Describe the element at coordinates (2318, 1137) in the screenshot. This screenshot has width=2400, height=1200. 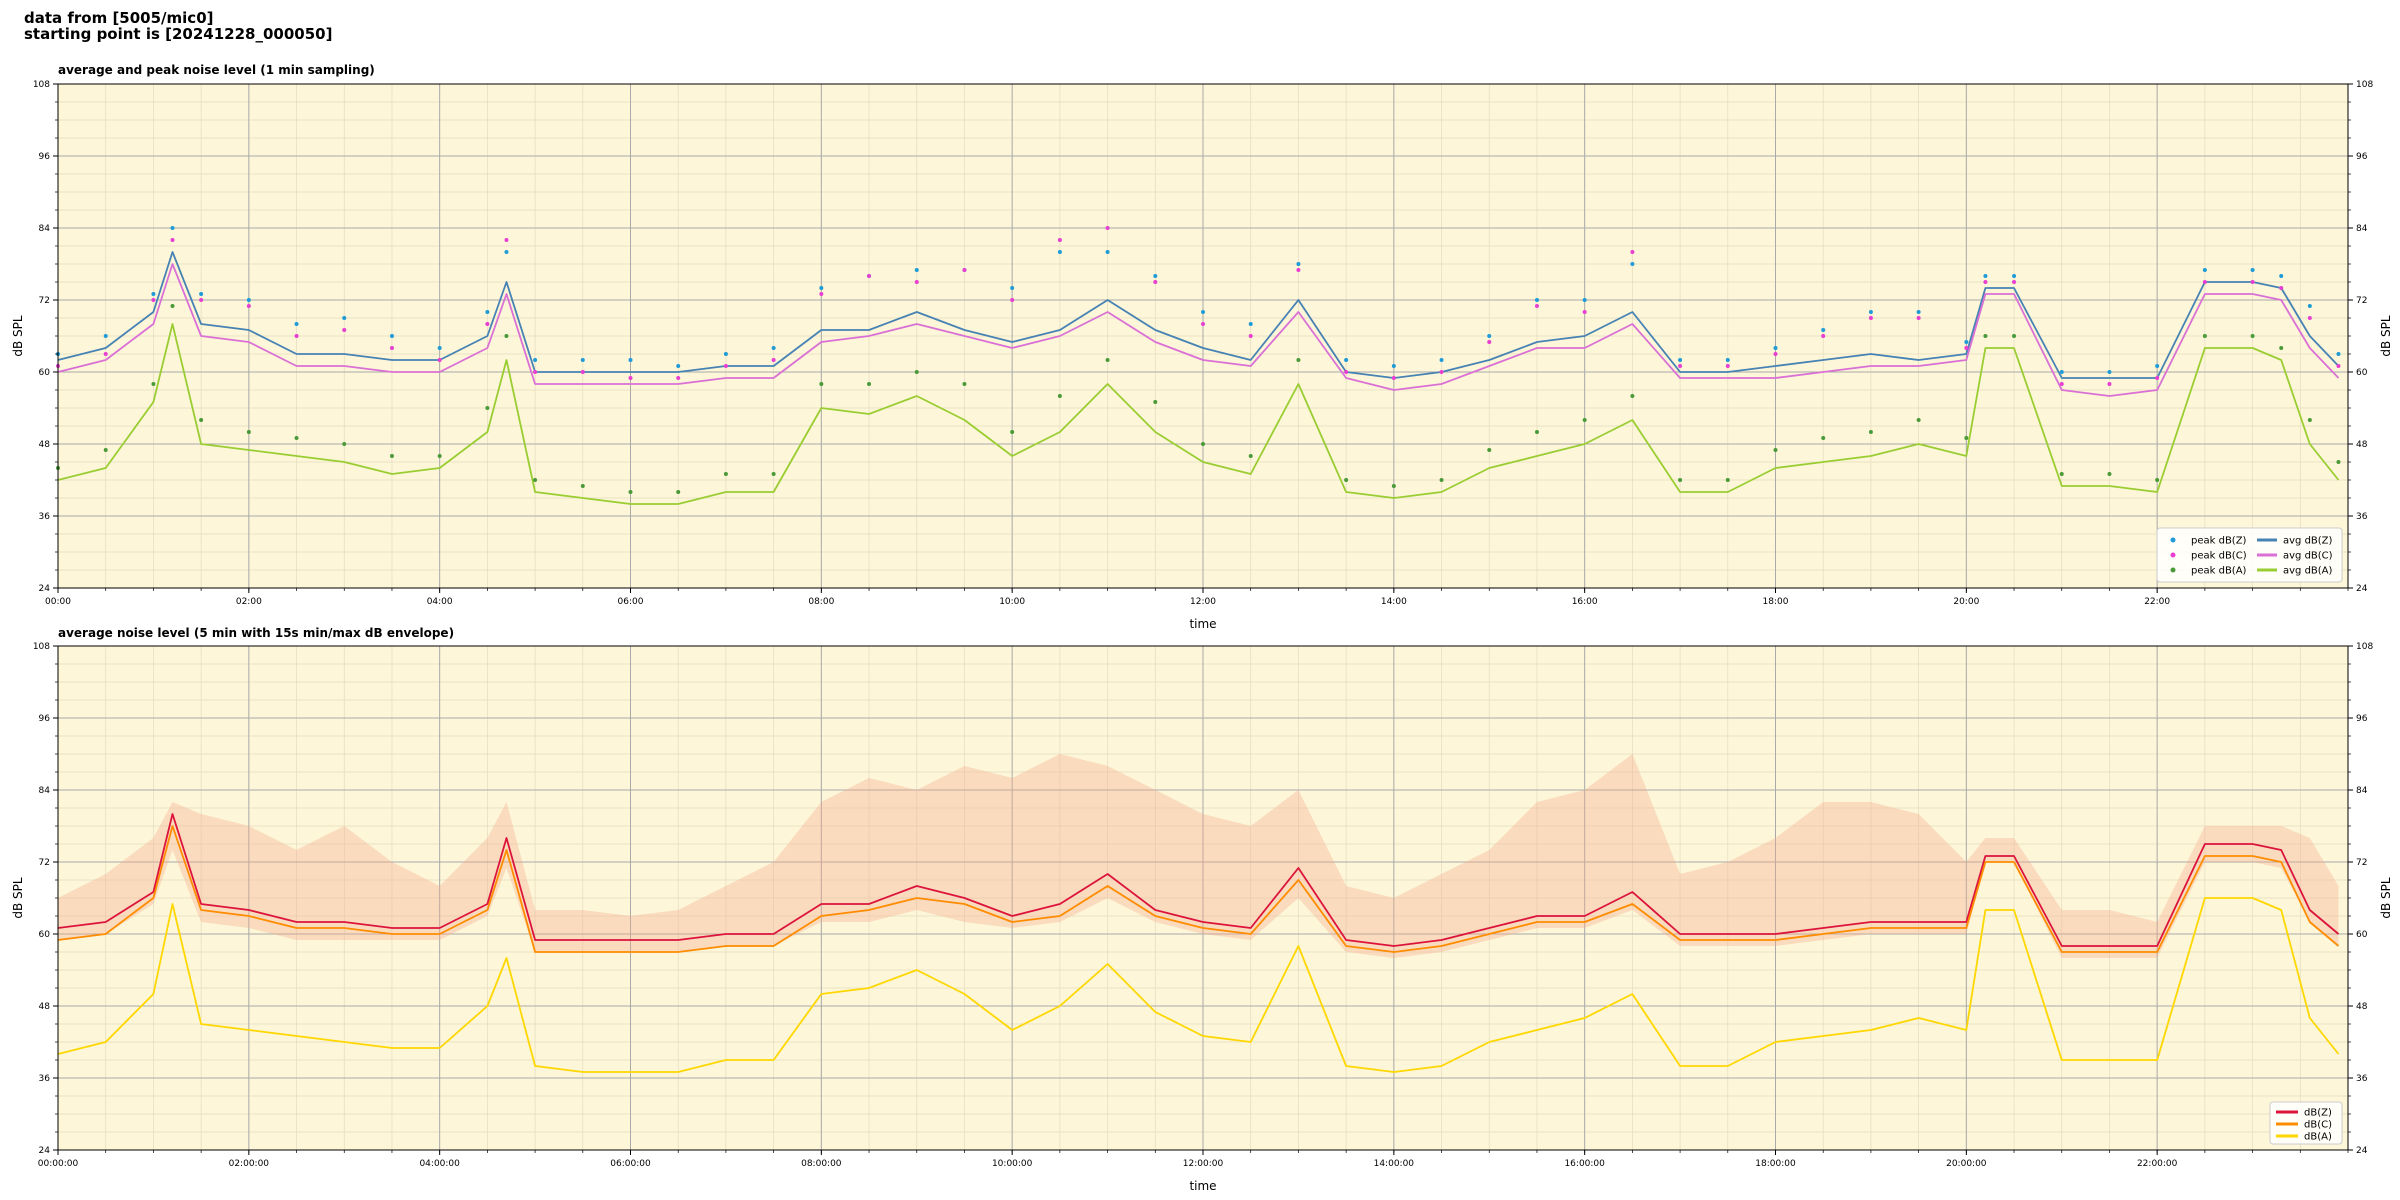
I see `legend-label: dB(A)` at that location.